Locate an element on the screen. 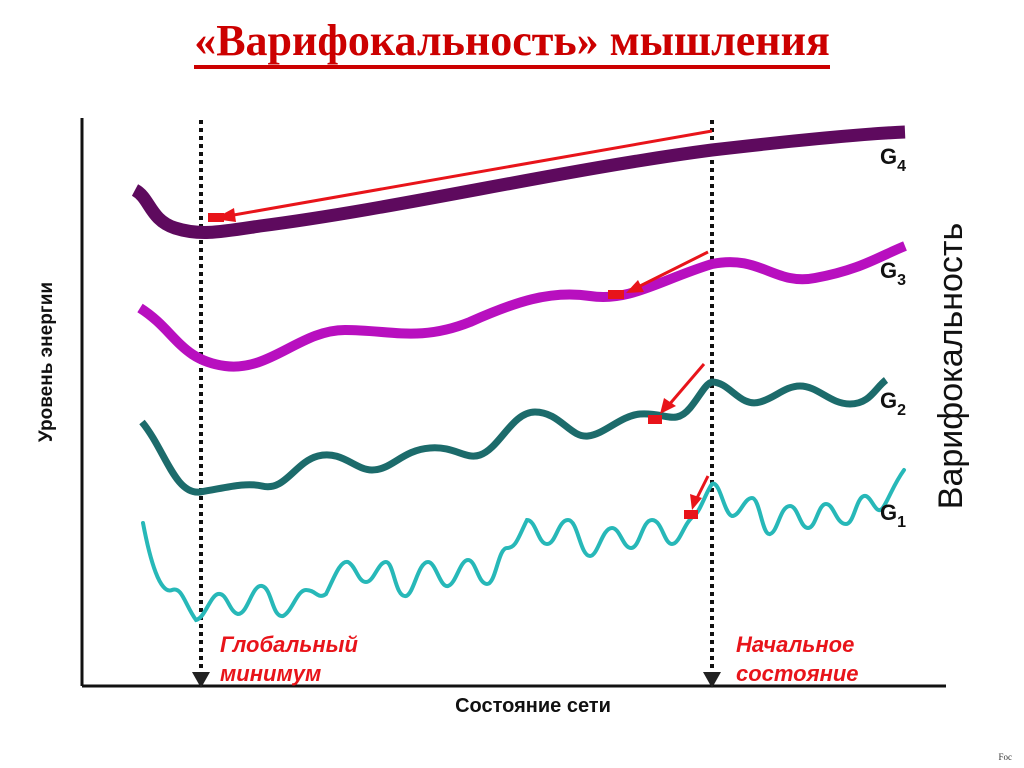 This screenshot has height=768, width=1024. corner-note: Foc is located at coordinates (1005, 757).